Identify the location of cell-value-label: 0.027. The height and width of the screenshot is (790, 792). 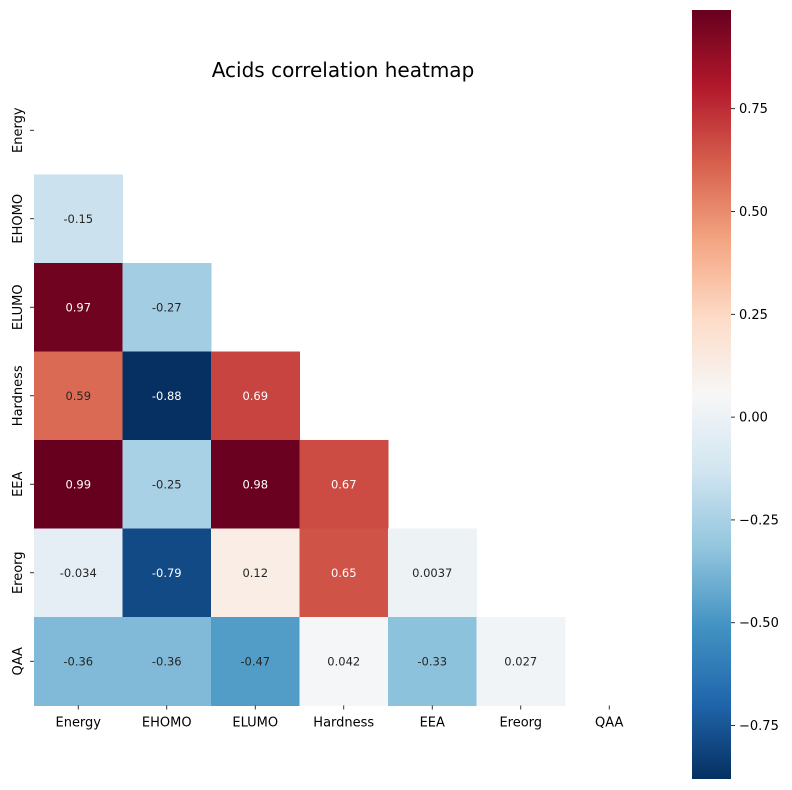
(520, 661).